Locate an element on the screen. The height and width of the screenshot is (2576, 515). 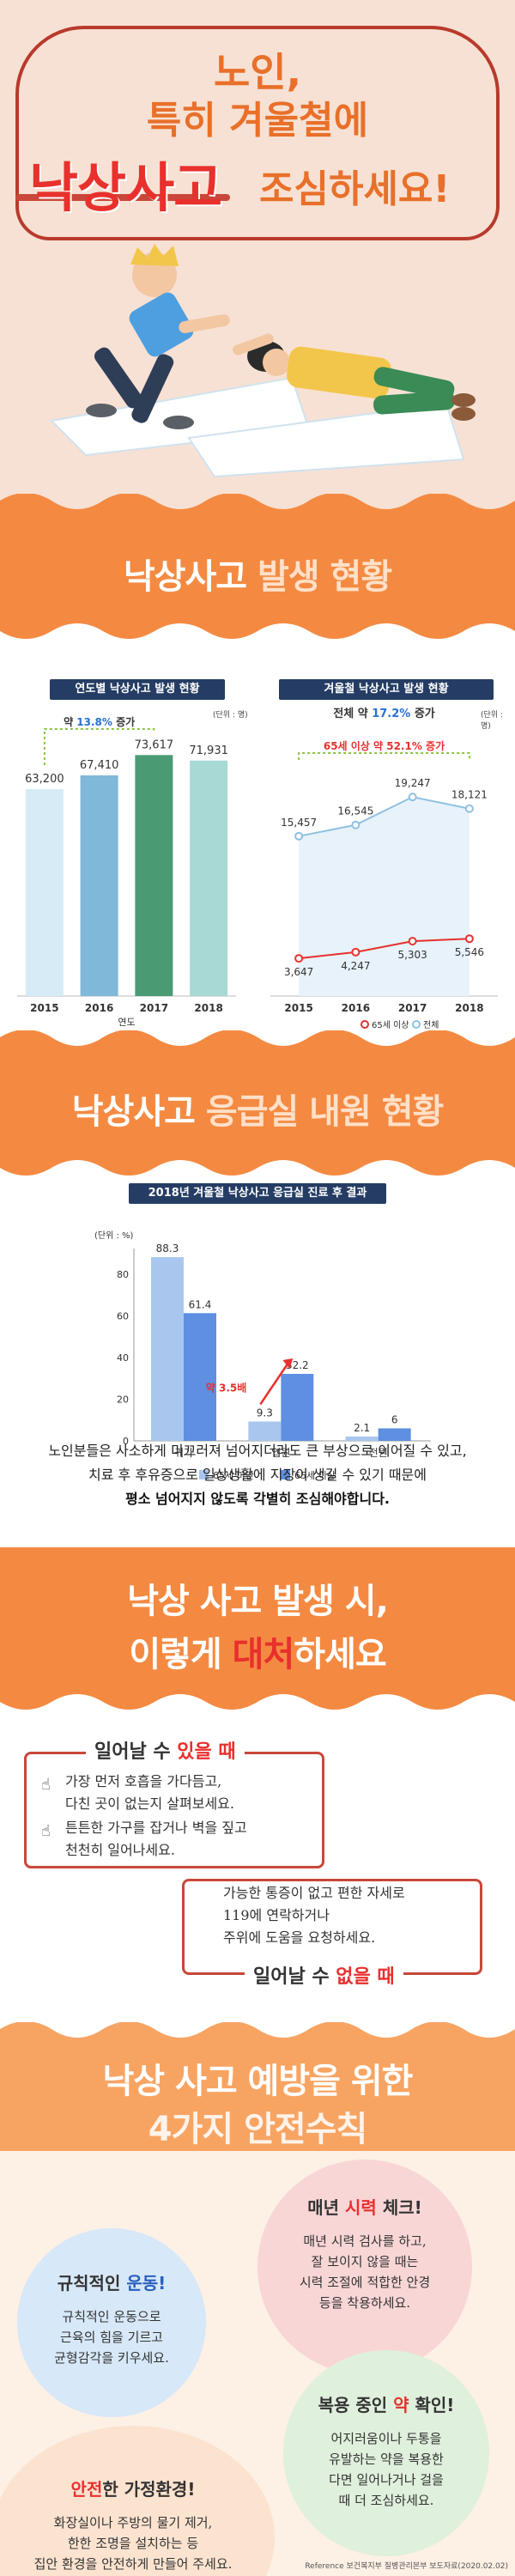
chart1-unit: (단위 : 명) is located at coordinates (230, 715).